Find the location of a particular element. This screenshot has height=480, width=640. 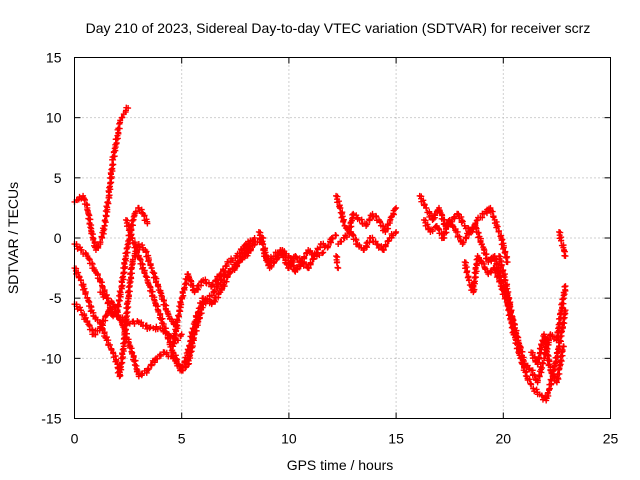

x-tick-label: 15 is located at coordinates (396, 439).